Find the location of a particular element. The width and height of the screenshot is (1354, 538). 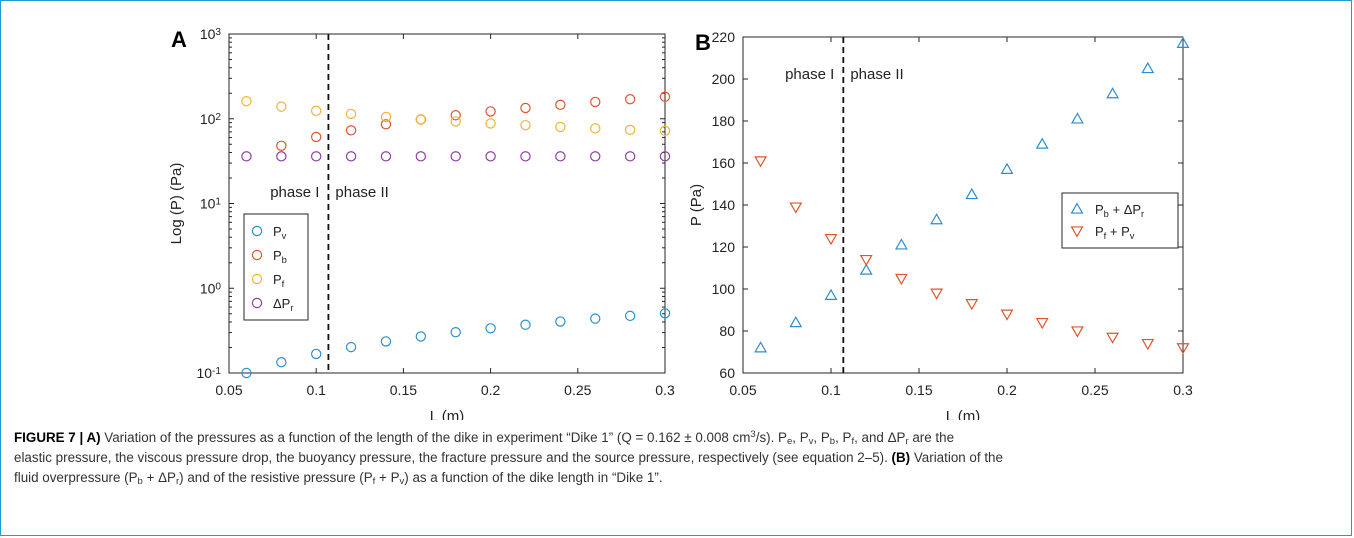

y-tick-label: 220 is located at coordinates (724, 37).